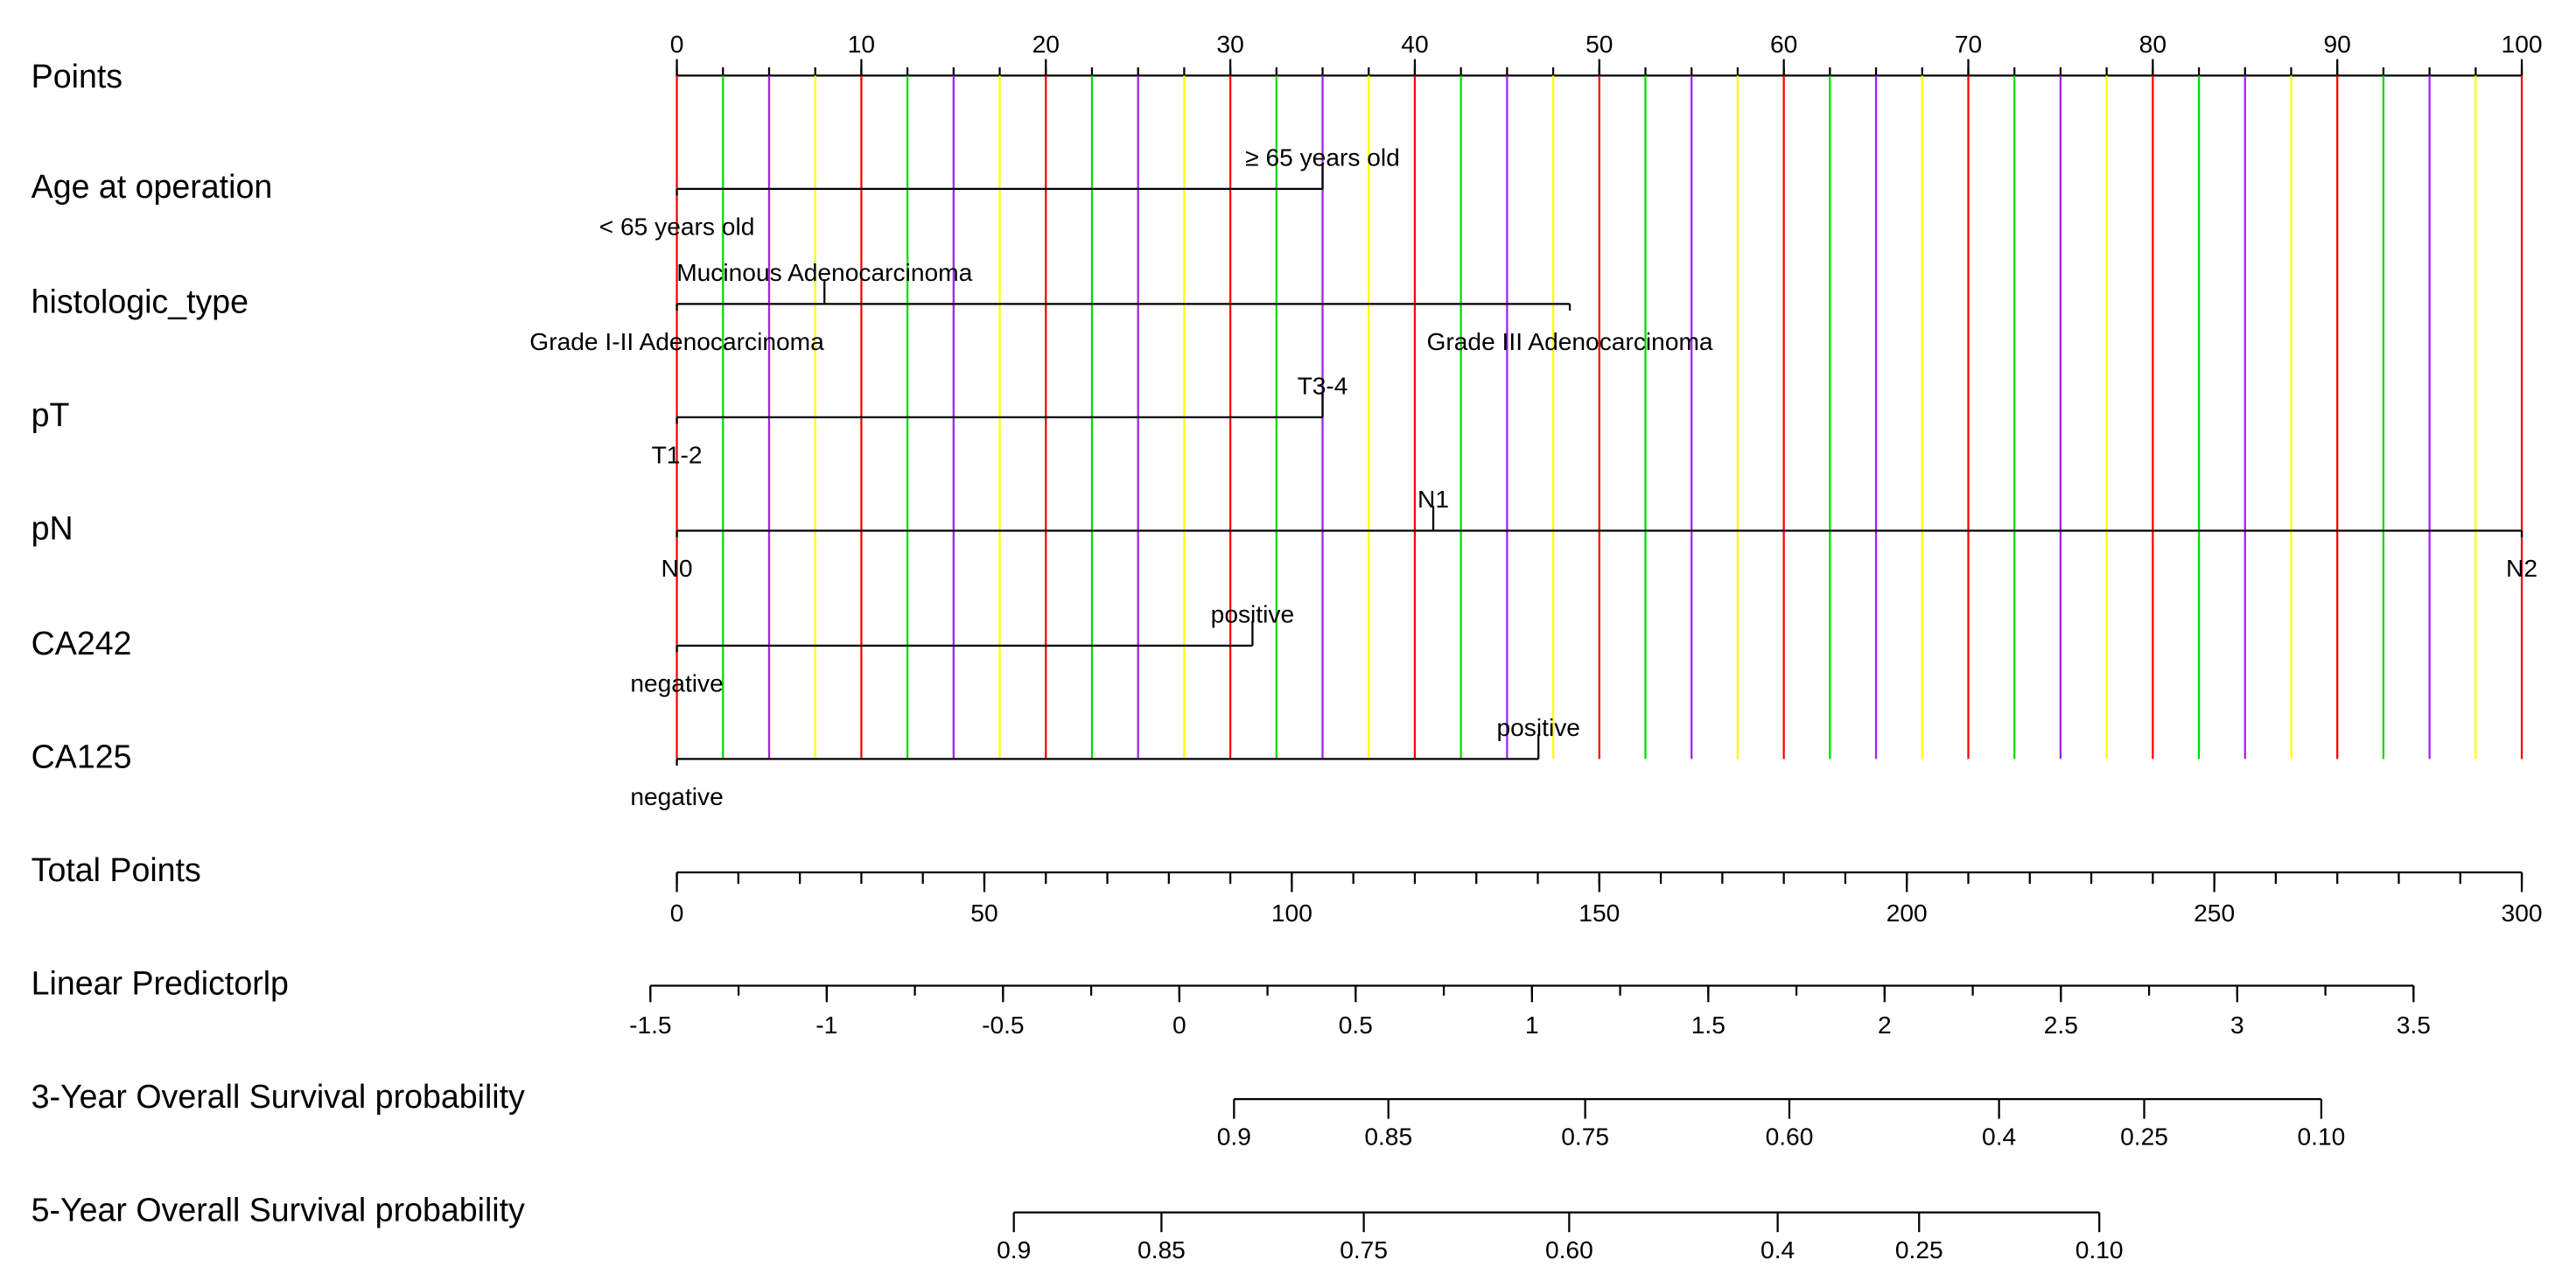 The width and height of the screenshot is (2576, 1288). I want to click on row-label: CA242, so click(82, 643).